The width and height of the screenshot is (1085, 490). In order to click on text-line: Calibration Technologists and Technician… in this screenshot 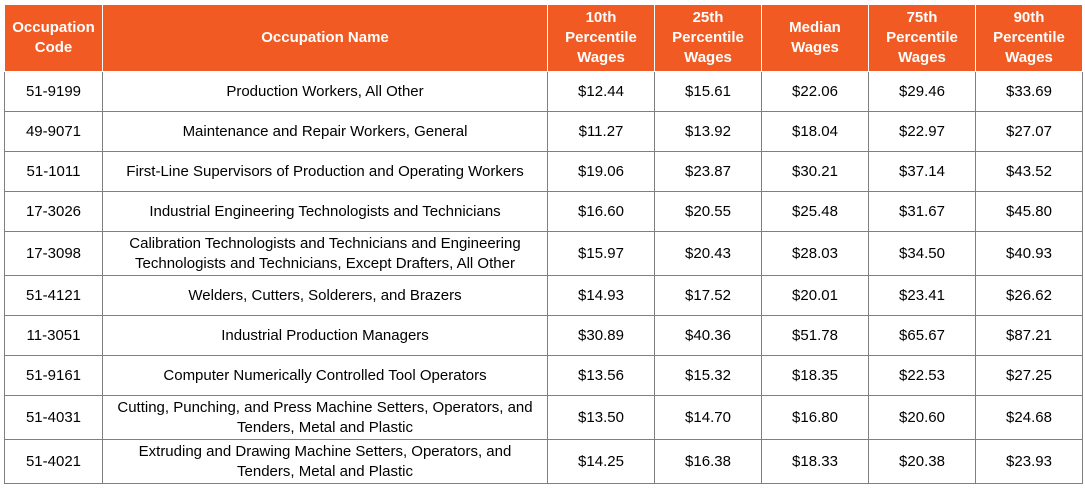, I will do `click(325, 243)`.